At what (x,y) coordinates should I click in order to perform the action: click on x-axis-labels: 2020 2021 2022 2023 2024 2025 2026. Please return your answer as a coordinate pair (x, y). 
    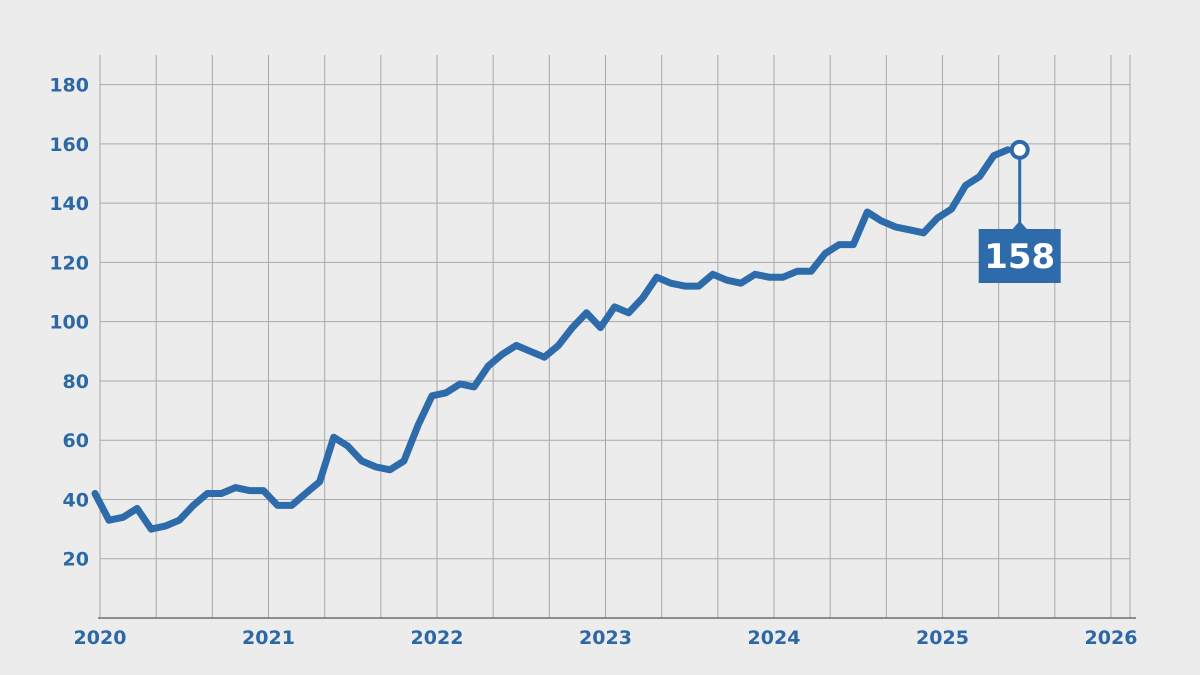
    Looking at the image, I should click on (606, 638).